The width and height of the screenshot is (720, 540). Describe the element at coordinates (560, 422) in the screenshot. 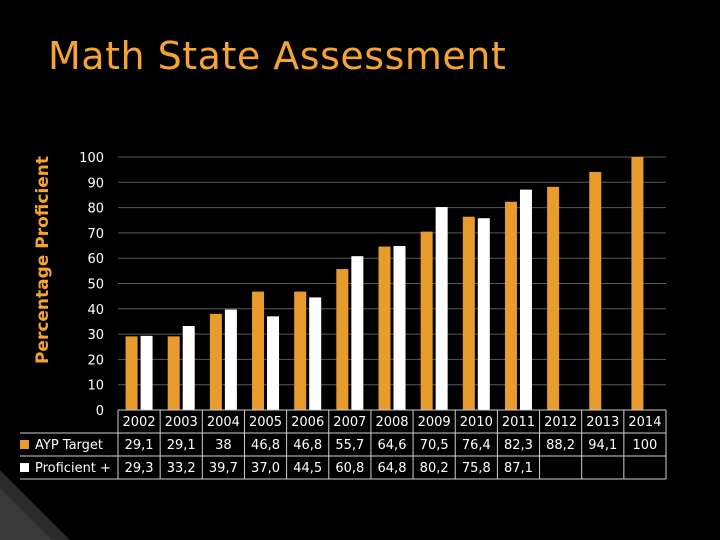

I see `x-tick-label-2012: 2012` at that location.